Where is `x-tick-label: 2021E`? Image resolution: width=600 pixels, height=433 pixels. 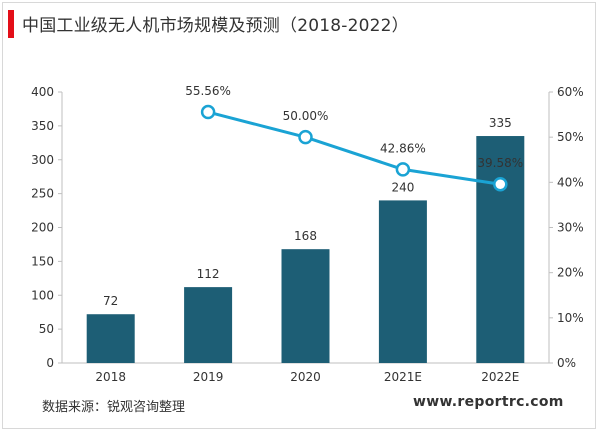 x-tick-label: 2021E is located at coordinates (403, 377).